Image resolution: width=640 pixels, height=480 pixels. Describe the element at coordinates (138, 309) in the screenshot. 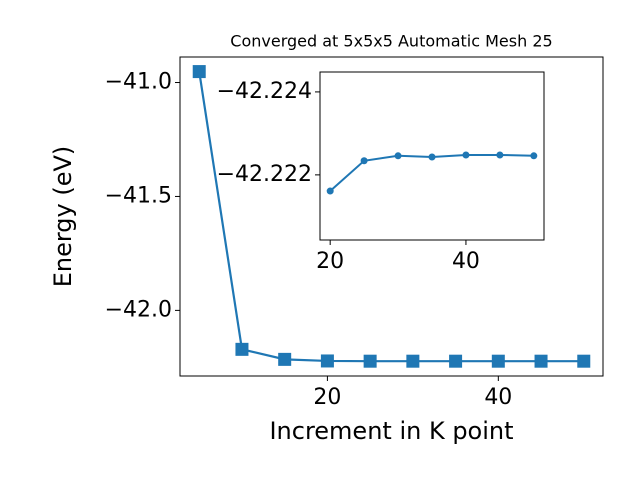

I see `y-tick-label: −42.0` at that location.